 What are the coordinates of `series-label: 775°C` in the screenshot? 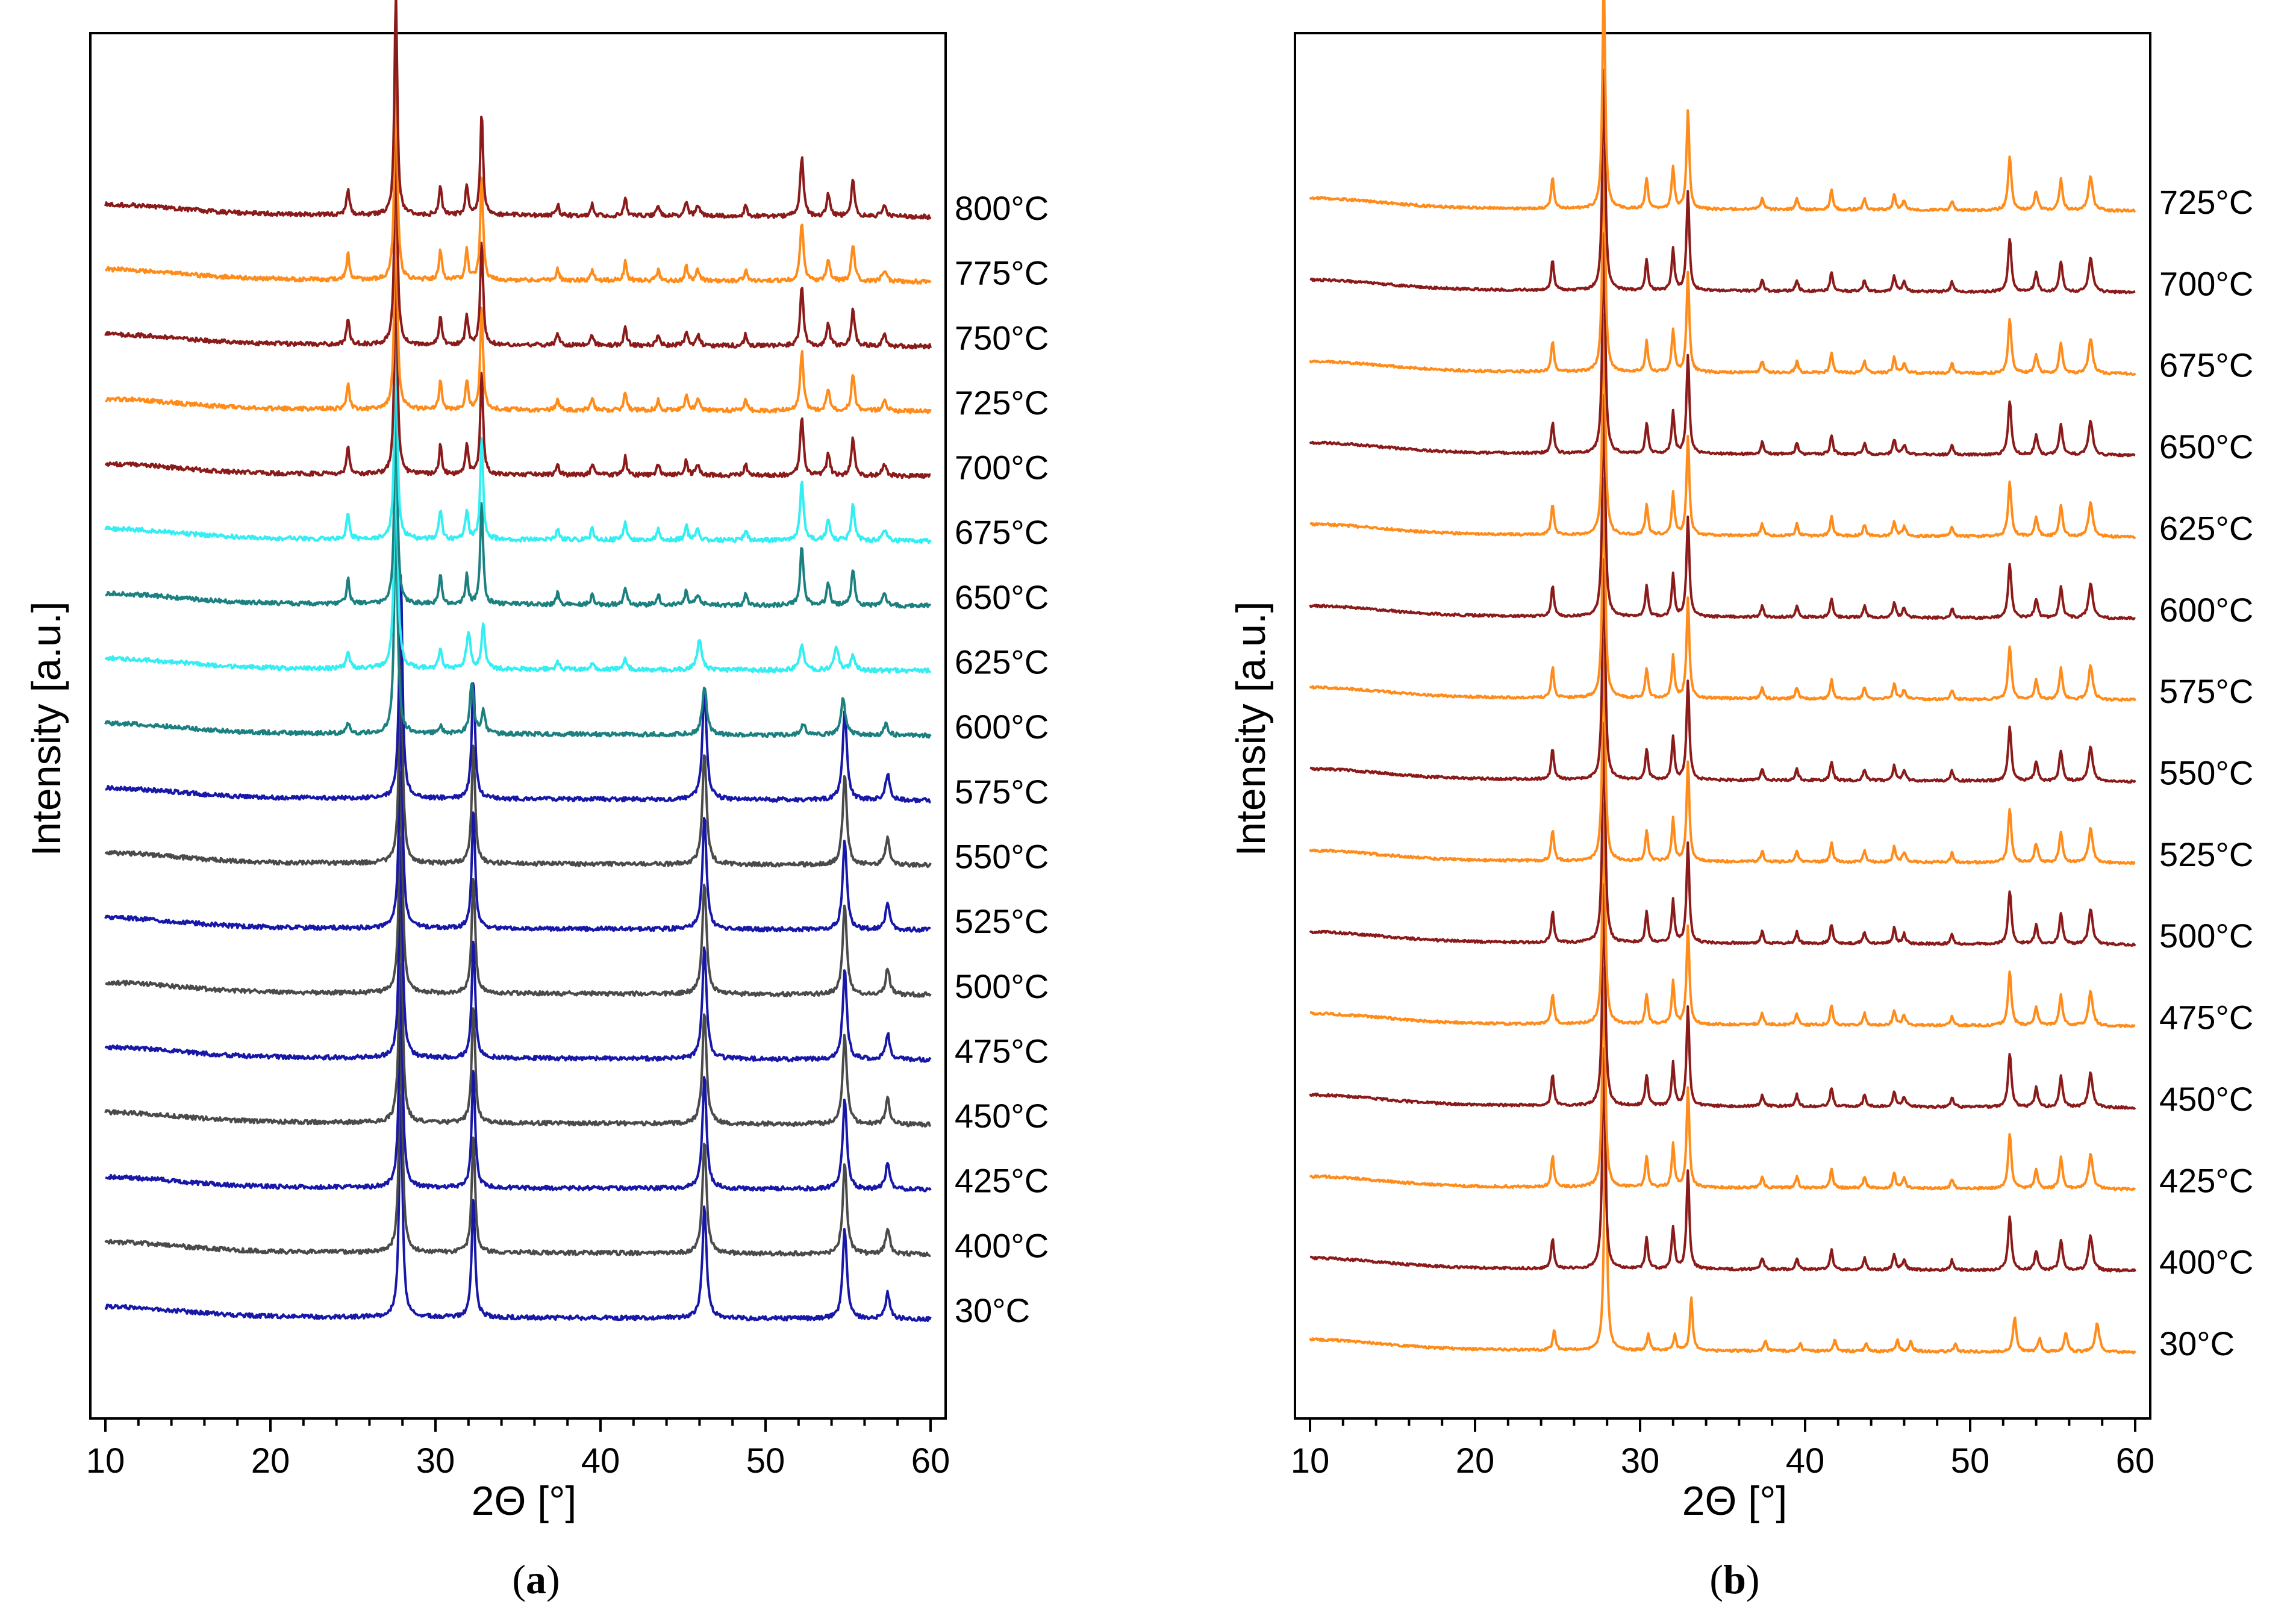 It's located at (1002, 273).